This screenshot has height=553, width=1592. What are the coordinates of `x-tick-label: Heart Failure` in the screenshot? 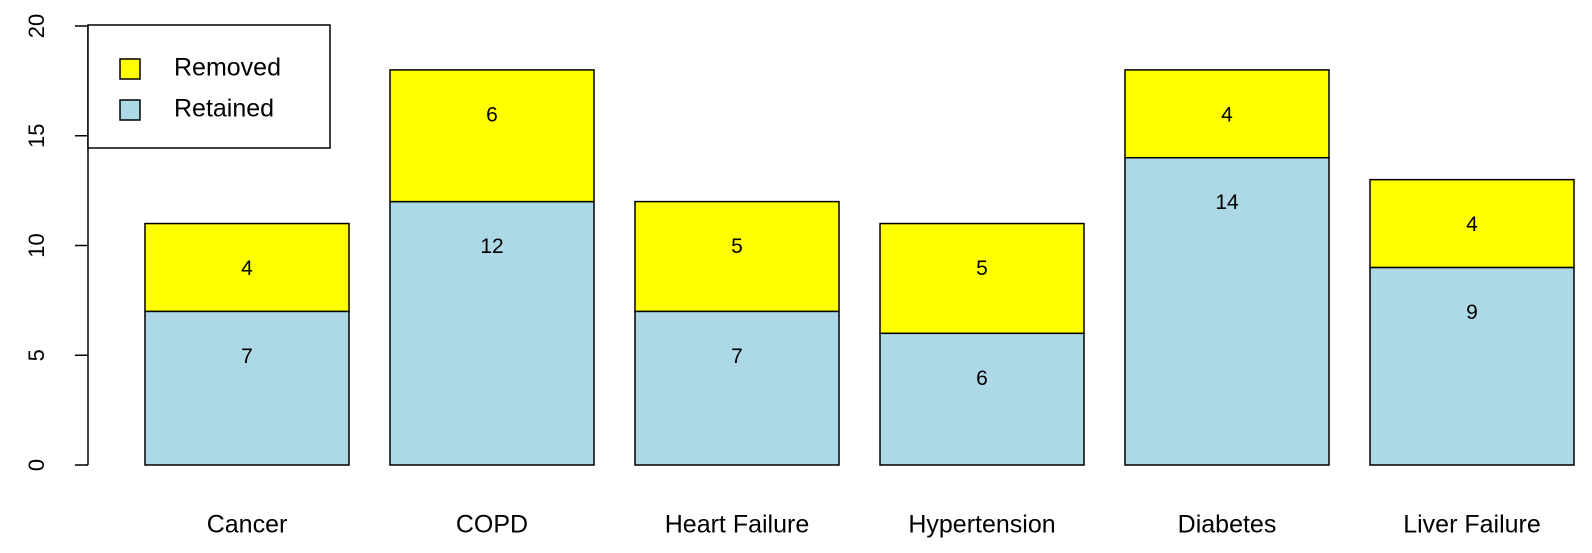 It's located at (737, 525).